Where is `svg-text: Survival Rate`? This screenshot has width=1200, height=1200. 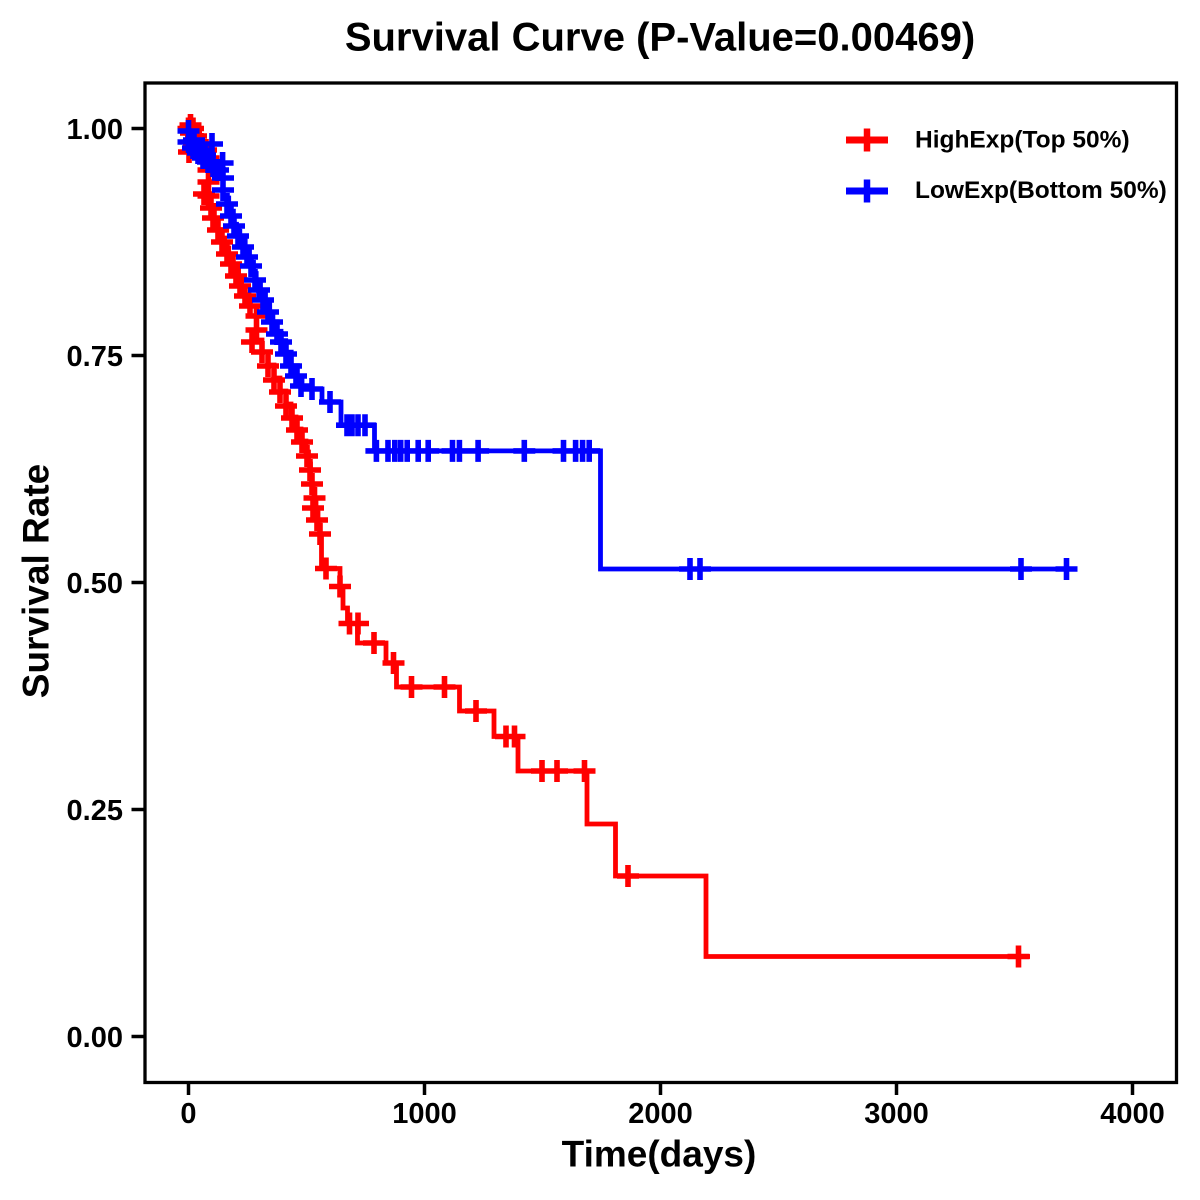 svg-text: Survival Rate is located at coordinates (36, 581).